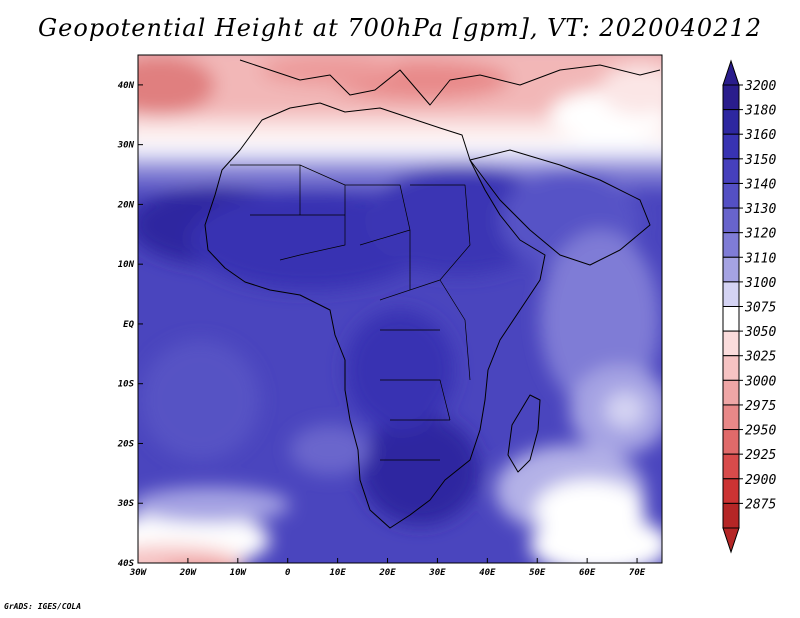 The width and height of the screenshot is (800, 618). I want to click on lat-tick-label: 40S, so click(126, 564).